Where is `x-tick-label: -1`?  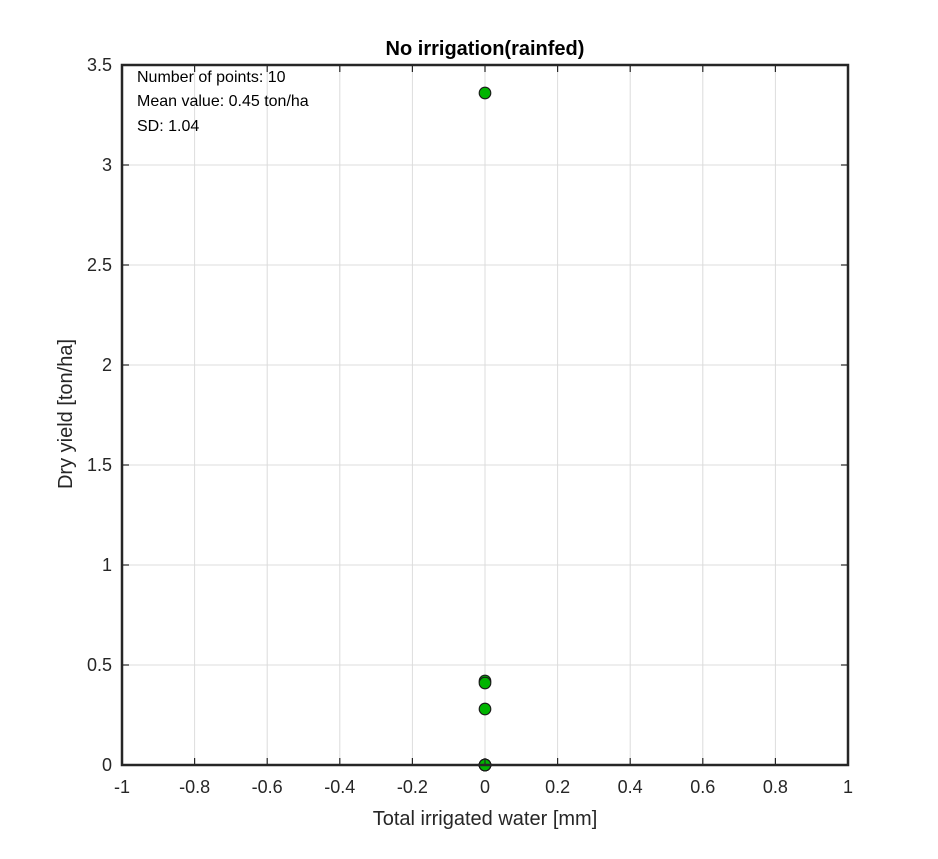
x-tick-label: -1 is located at coordinates (122, 787).